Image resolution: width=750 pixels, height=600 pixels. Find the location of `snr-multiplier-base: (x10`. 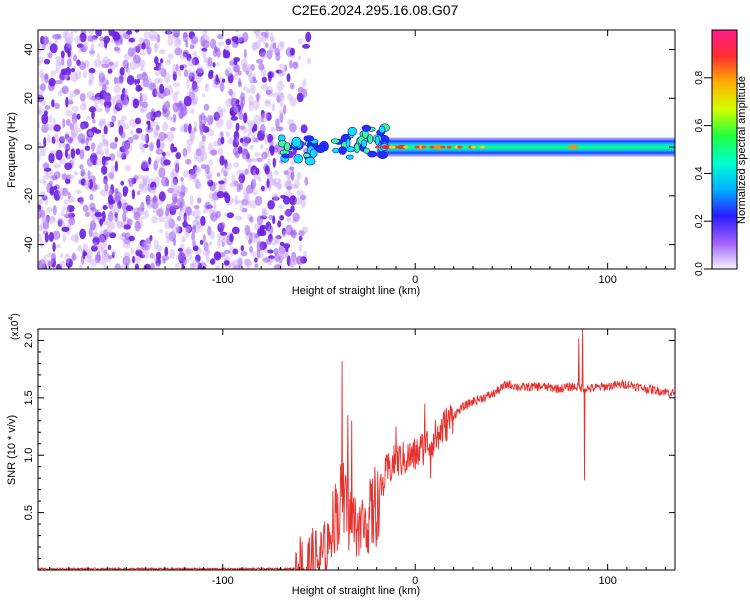

snr-multiplier-base: (x10 is located at coordinates (15, 330).